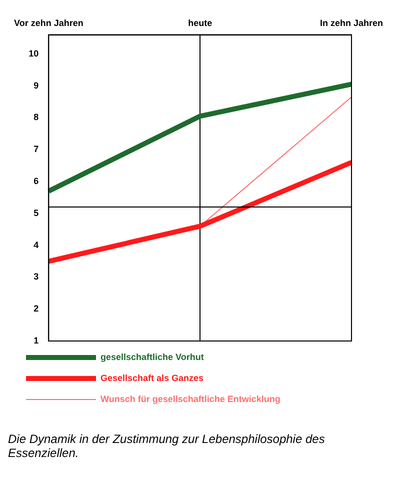 The width and height of the screenshot is (397, 481). I want to click on y-tick-label: 1, so click(36, 340).